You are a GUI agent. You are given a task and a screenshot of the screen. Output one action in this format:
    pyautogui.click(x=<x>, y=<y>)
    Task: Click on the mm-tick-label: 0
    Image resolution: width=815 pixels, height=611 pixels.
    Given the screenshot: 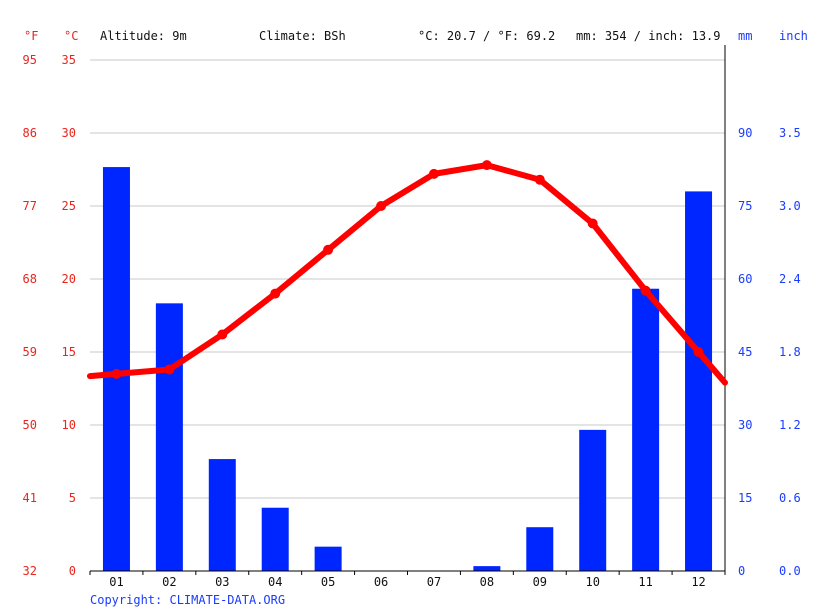 What is the action you would take?
    pyautogui.click(x=741, y=571)
    